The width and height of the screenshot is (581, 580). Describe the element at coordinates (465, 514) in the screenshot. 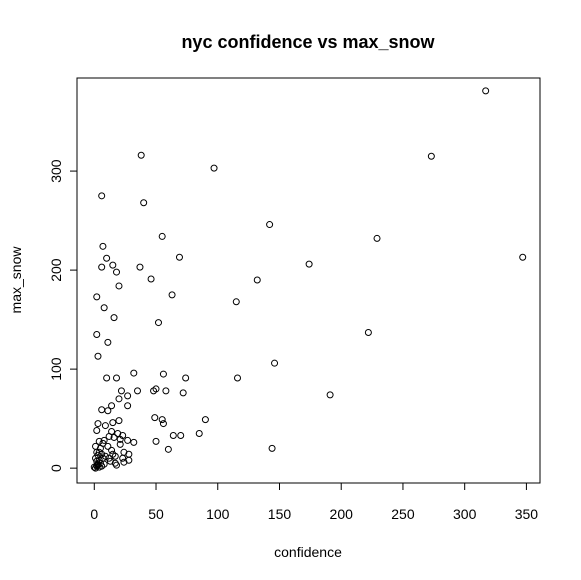

I see `x-tick-label: 300` at that location.